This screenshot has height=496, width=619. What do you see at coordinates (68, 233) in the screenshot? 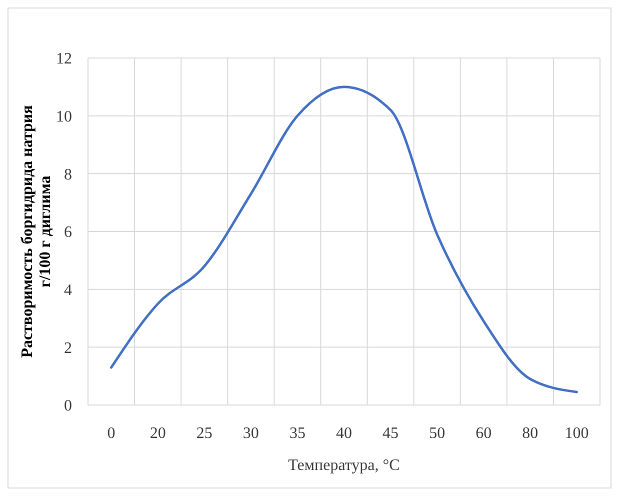
I see `y-tick-label: 6` at bounding box center [68, 233].